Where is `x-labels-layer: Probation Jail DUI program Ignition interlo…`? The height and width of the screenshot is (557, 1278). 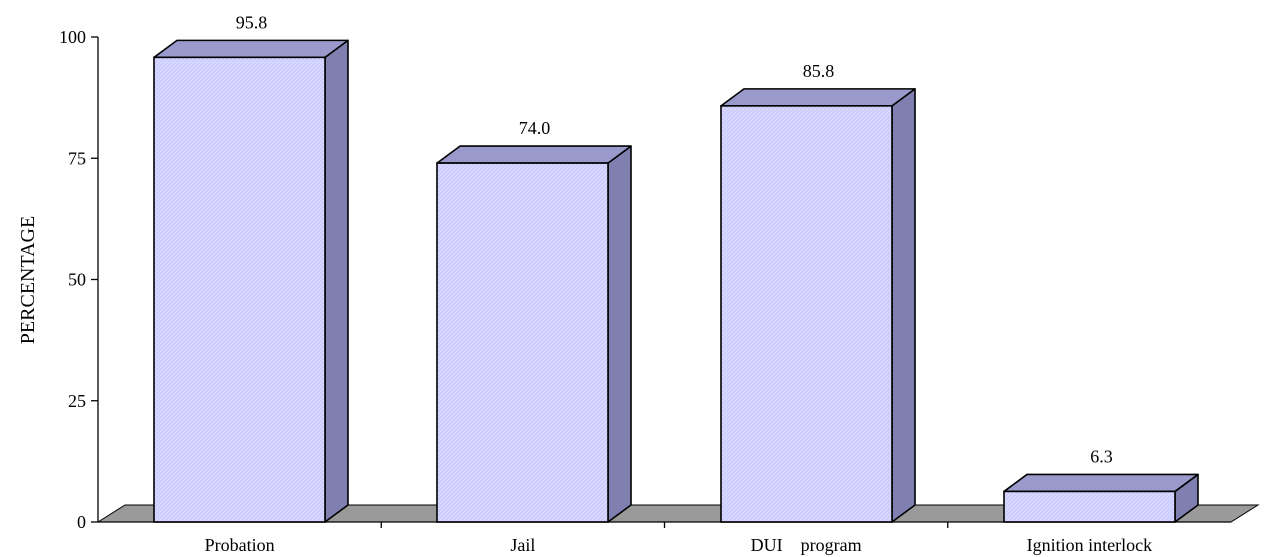 x-labels-layer: Probation Jail DUI program Ignition interlo… is located at coordinates (678, 538).